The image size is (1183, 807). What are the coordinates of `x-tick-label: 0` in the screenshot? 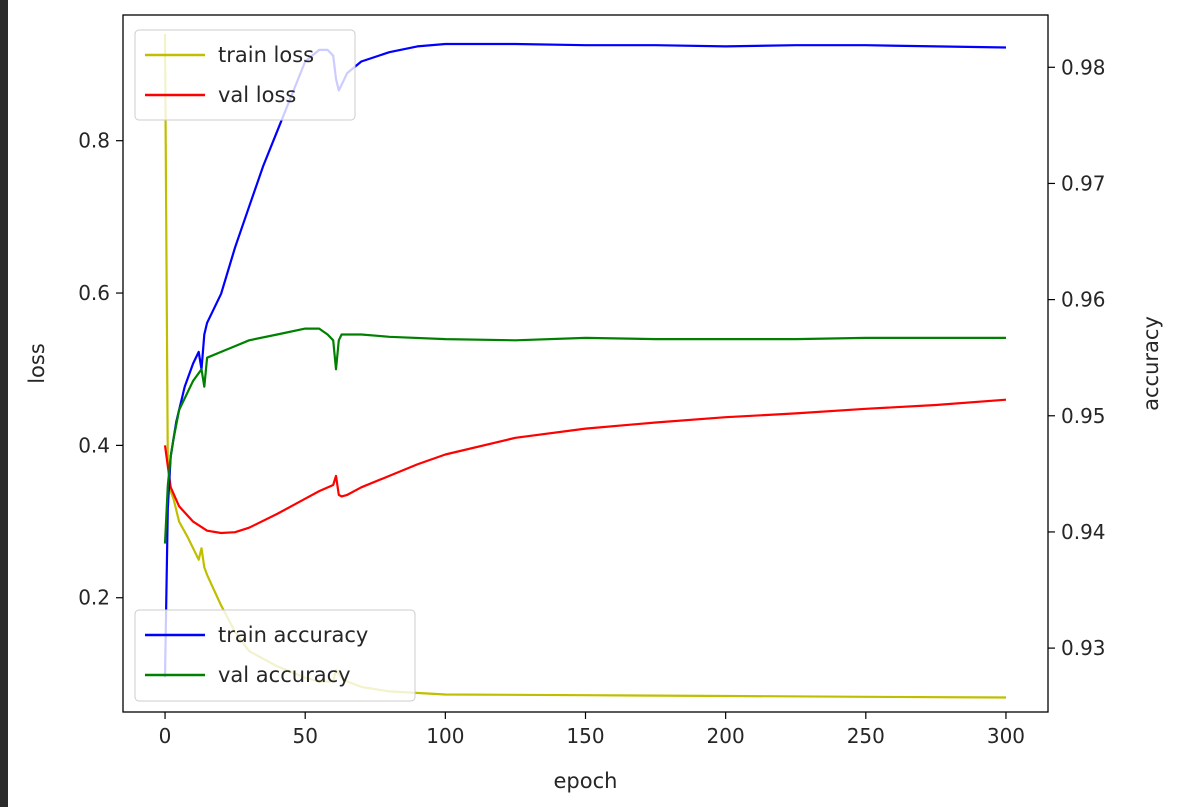 It's located at (165, 736).